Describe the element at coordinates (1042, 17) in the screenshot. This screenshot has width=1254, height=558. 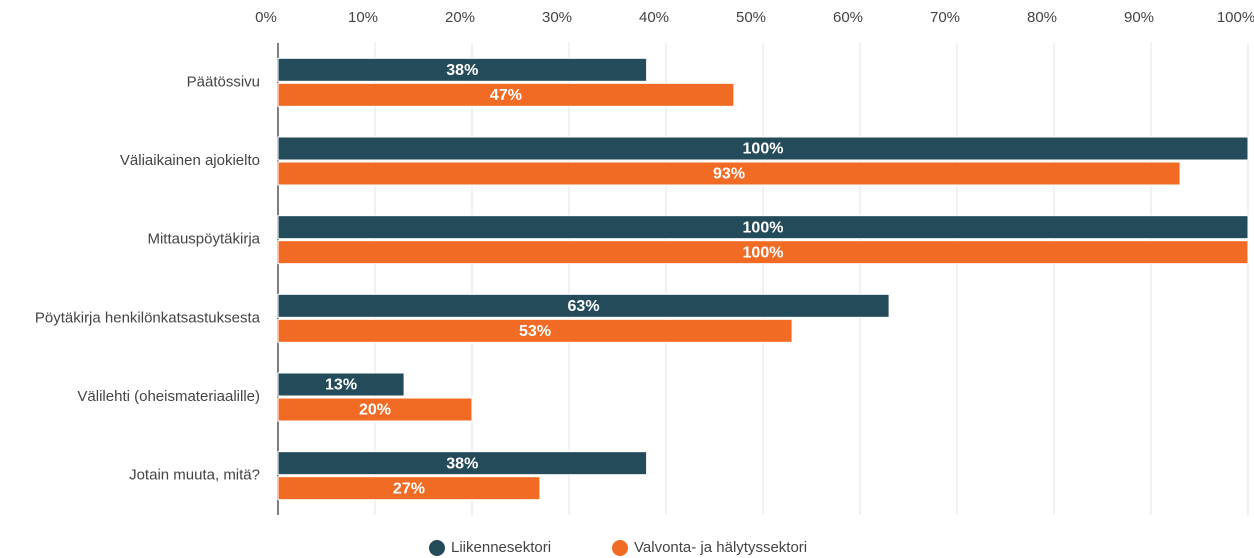
I see `x-tick-label: 80%` at that location.